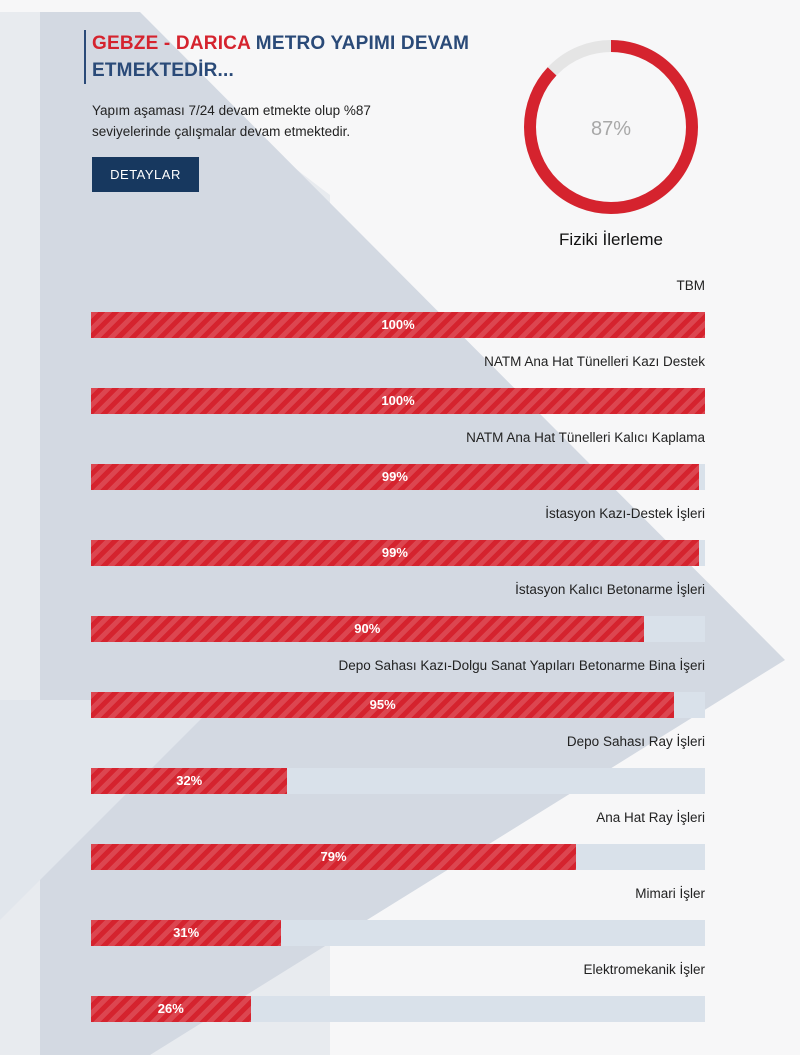 The width and height of the screenshot is (800, 1055). I want to click on progress-item: Elektromekanik İşler 26%, so click(398, 991).